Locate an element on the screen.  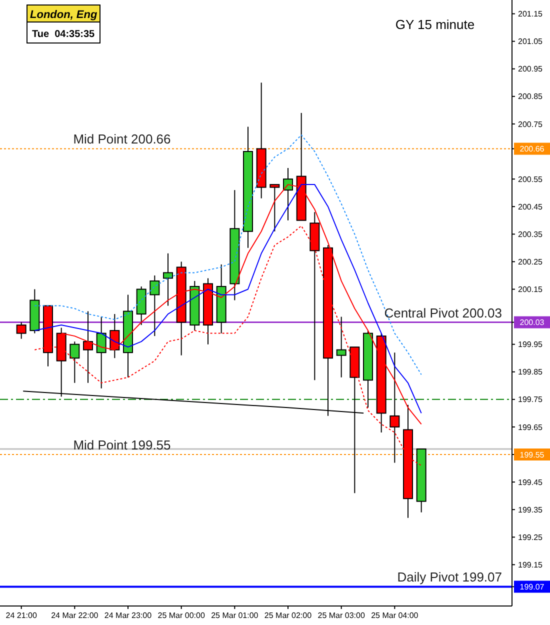
y-tick-label: 199.07 is located at coordinates (532, 587).